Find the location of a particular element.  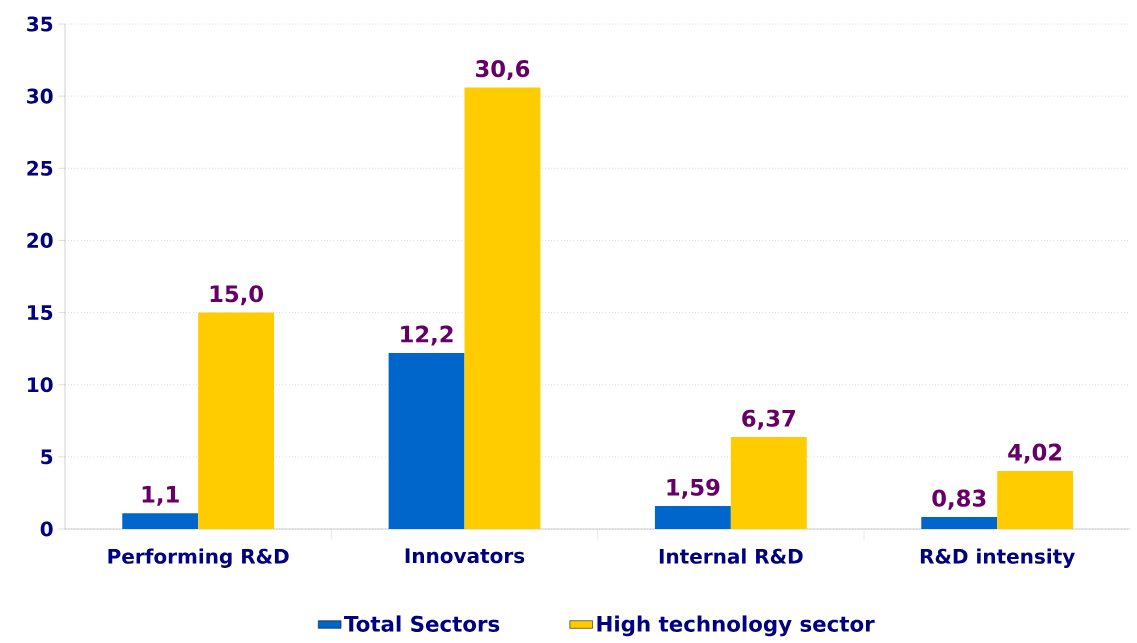

x-tick-label: Performing R&D is located at coordinates (198, 558).